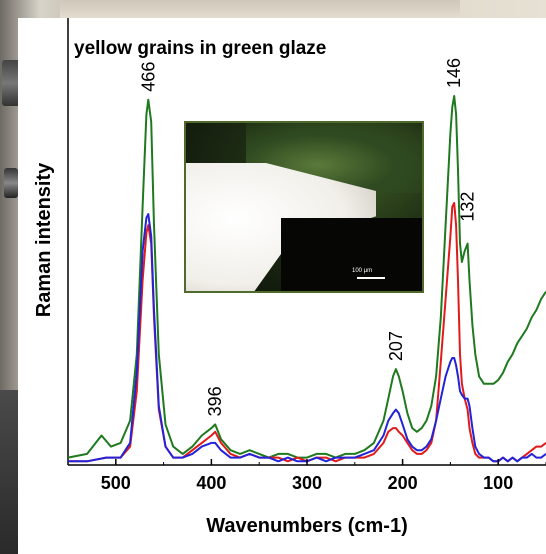 The image size is (546, 554). Describe the element at coordinates (351, 254) in the screenshot. I see `inset-dark-region` at that location.